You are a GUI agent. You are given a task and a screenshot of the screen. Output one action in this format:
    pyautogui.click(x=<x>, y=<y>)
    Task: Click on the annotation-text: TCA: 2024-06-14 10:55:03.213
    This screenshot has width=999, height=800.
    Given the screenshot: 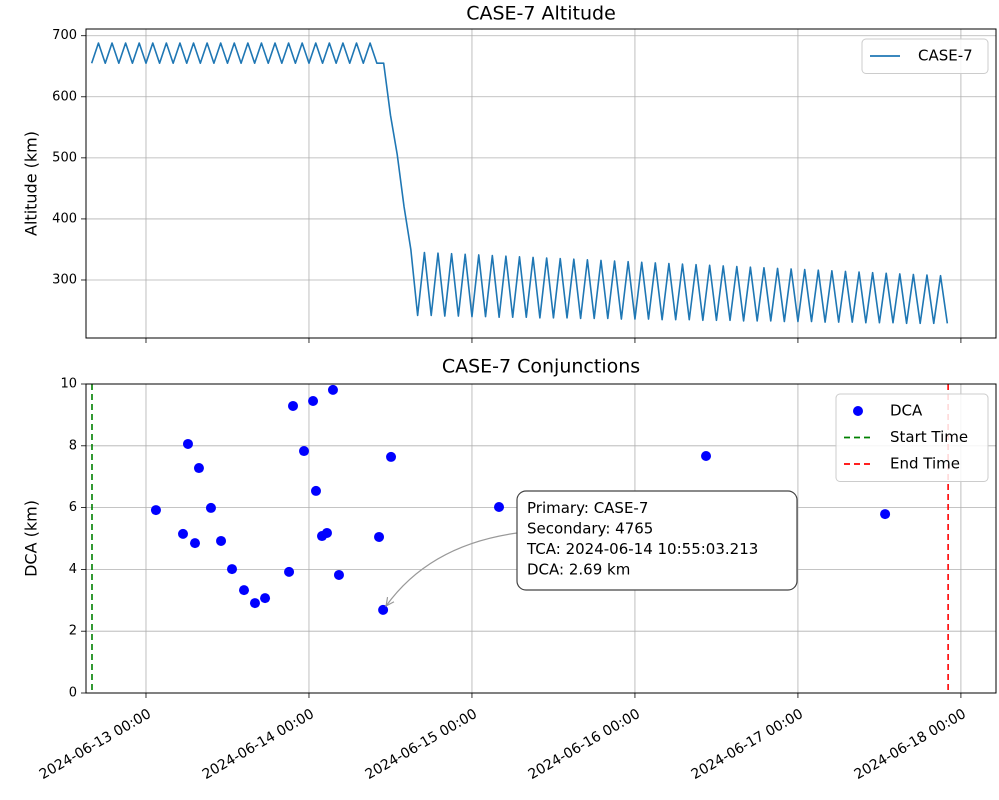 What is the action you would take?
    pyautogui.click(x=642, y=549)
    